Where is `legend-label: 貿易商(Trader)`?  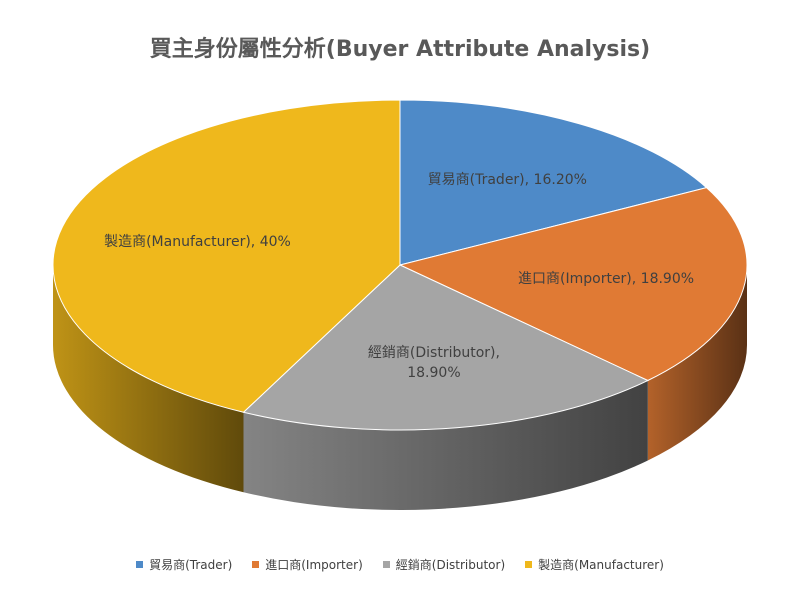
legend-label: 貿易商(Trader) is located at coordinates (191, 565).